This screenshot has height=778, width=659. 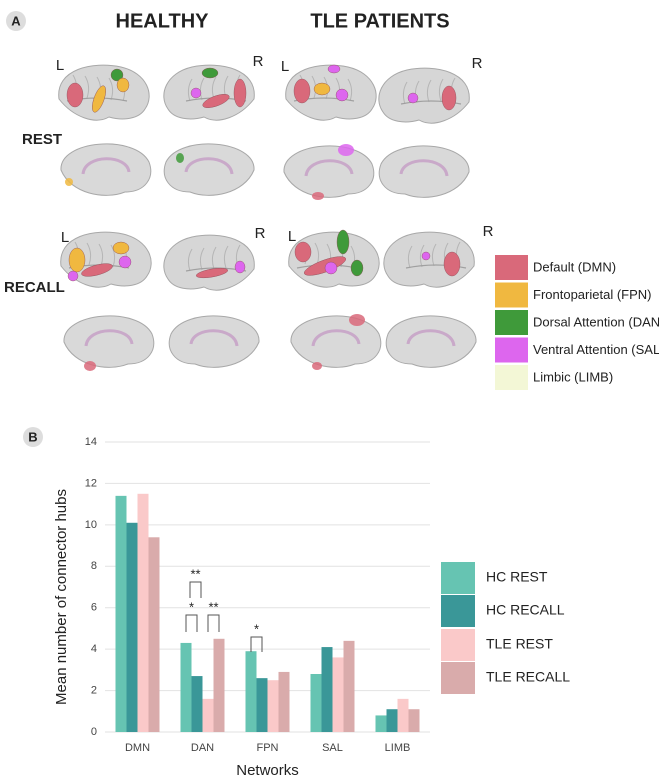 What do you see at coordinates (94, 649) in the screenshot?
I see `y-tick-label: 4` at bounding box center [94, 649].